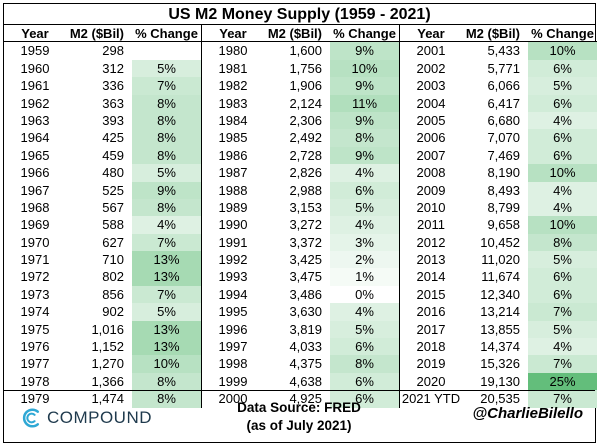 The height and width of the screenshot is (446, 599). Describe the element at coordinates (305, 155) in the screenshot. I see `m2-cell: 2,728` at that location.